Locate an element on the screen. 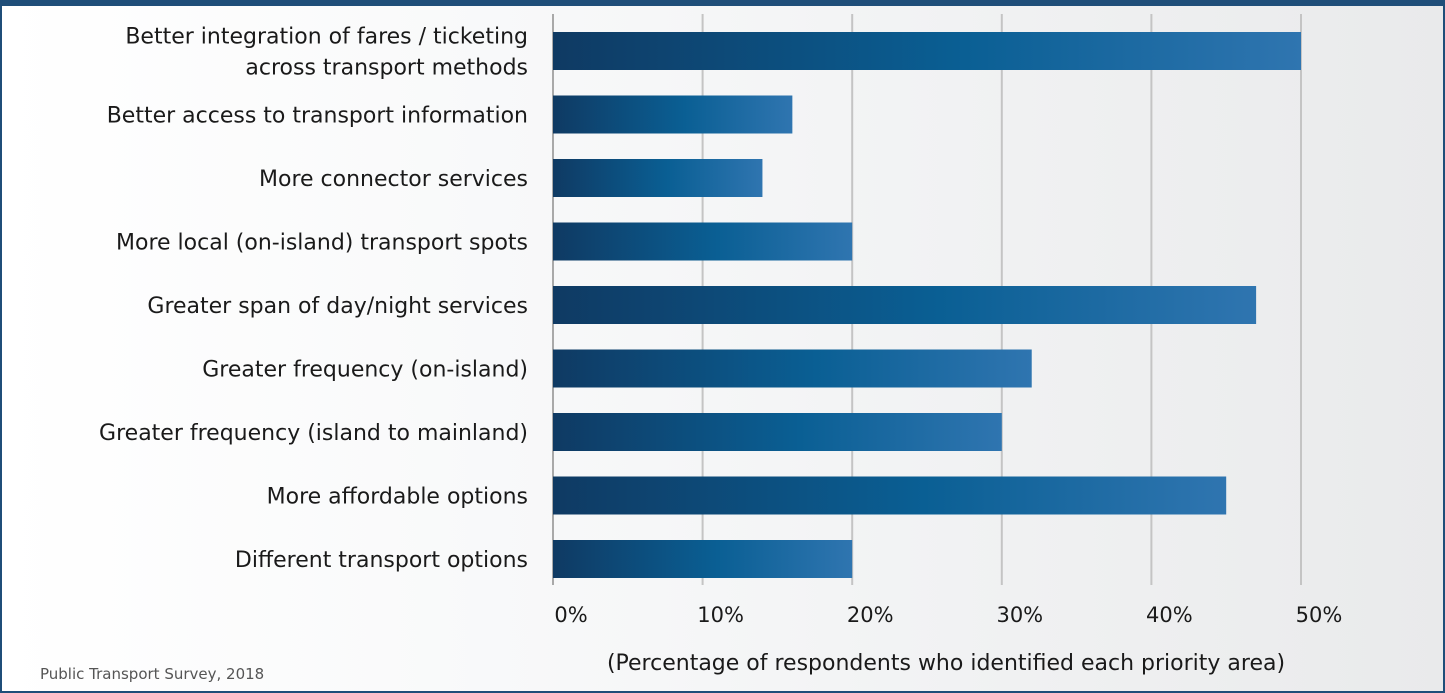  category-label: Greater frequency (on-island) is located at coordinates (365, 370).